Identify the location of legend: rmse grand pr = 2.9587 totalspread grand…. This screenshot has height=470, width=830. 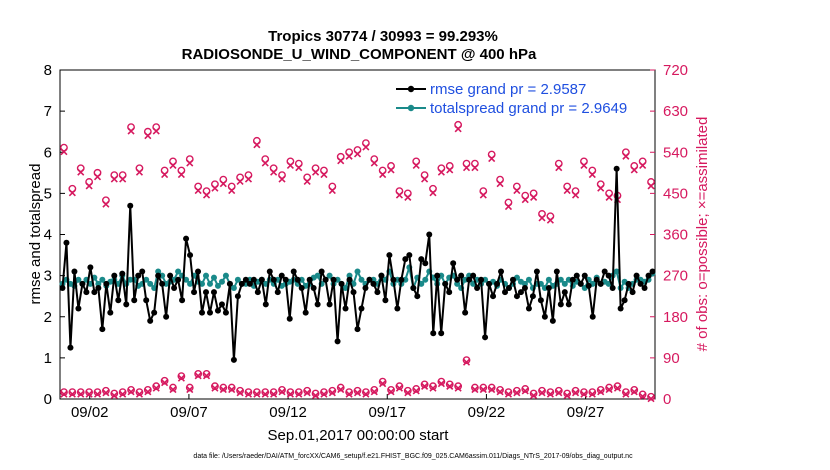
(511, 99).